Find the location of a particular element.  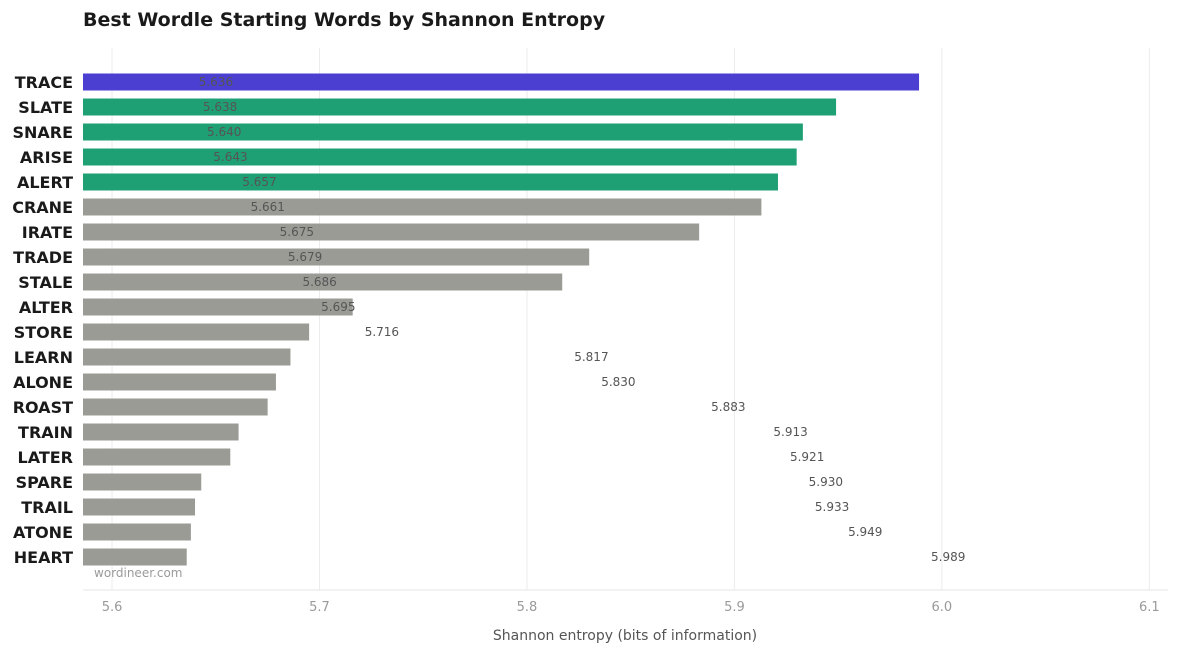

bar-slate is located at coordinates (460, 107).